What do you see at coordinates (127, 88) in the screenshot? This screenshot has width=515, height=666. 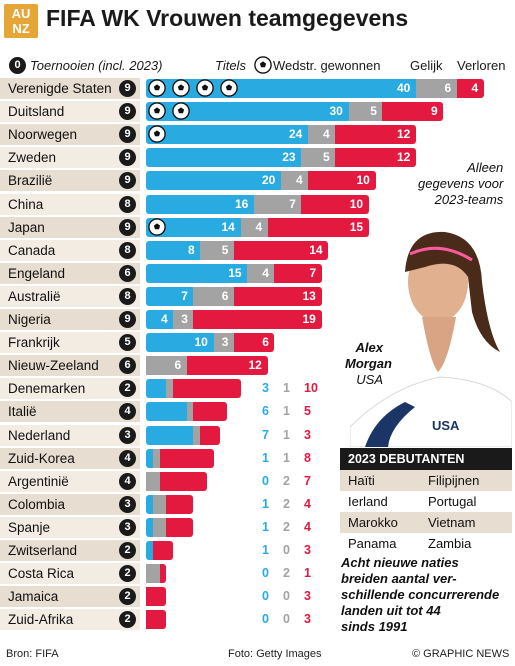 I see `tournaments-count: 9` at bounding box center [127, 88].